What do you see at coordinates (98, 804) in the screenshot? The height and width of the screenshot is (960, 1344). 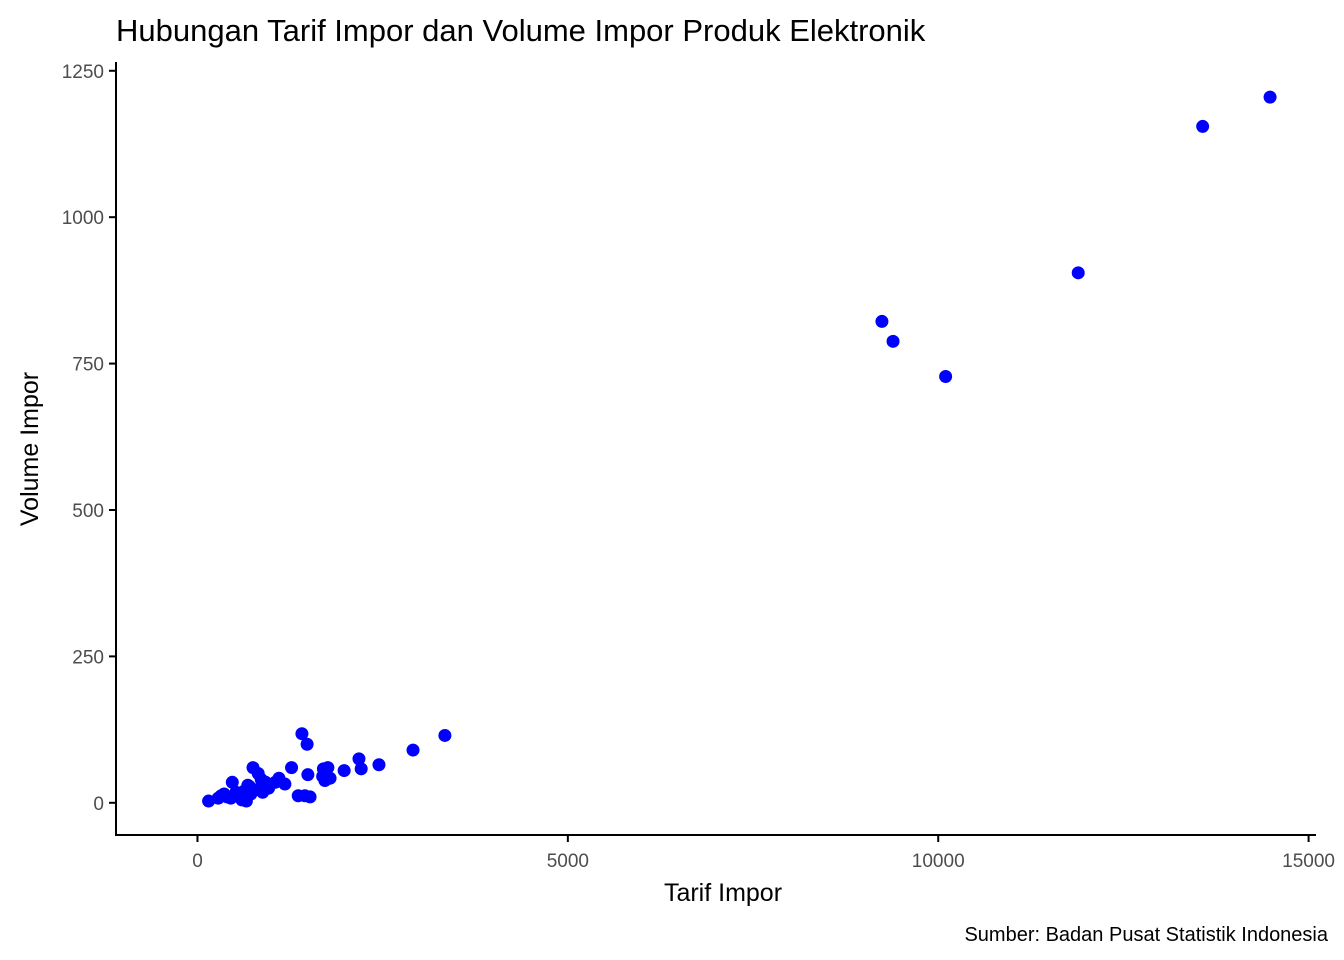 I see `y-tick-label: 0` at bounding box center [98, 804].